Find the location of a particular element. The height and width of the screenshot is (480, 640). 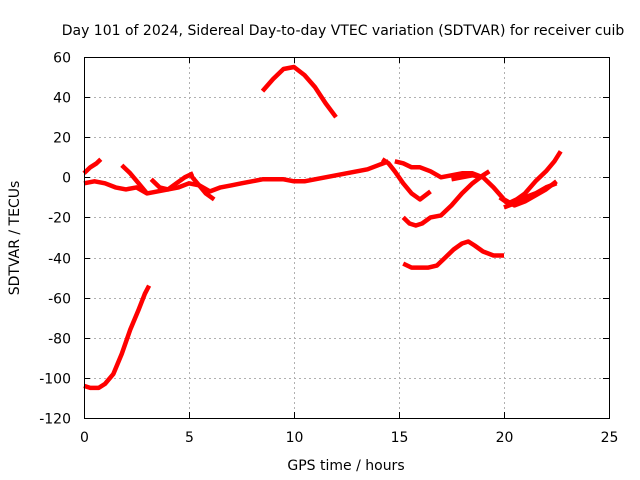

x-tick-label: 0 is located at coordinates (84, 438).